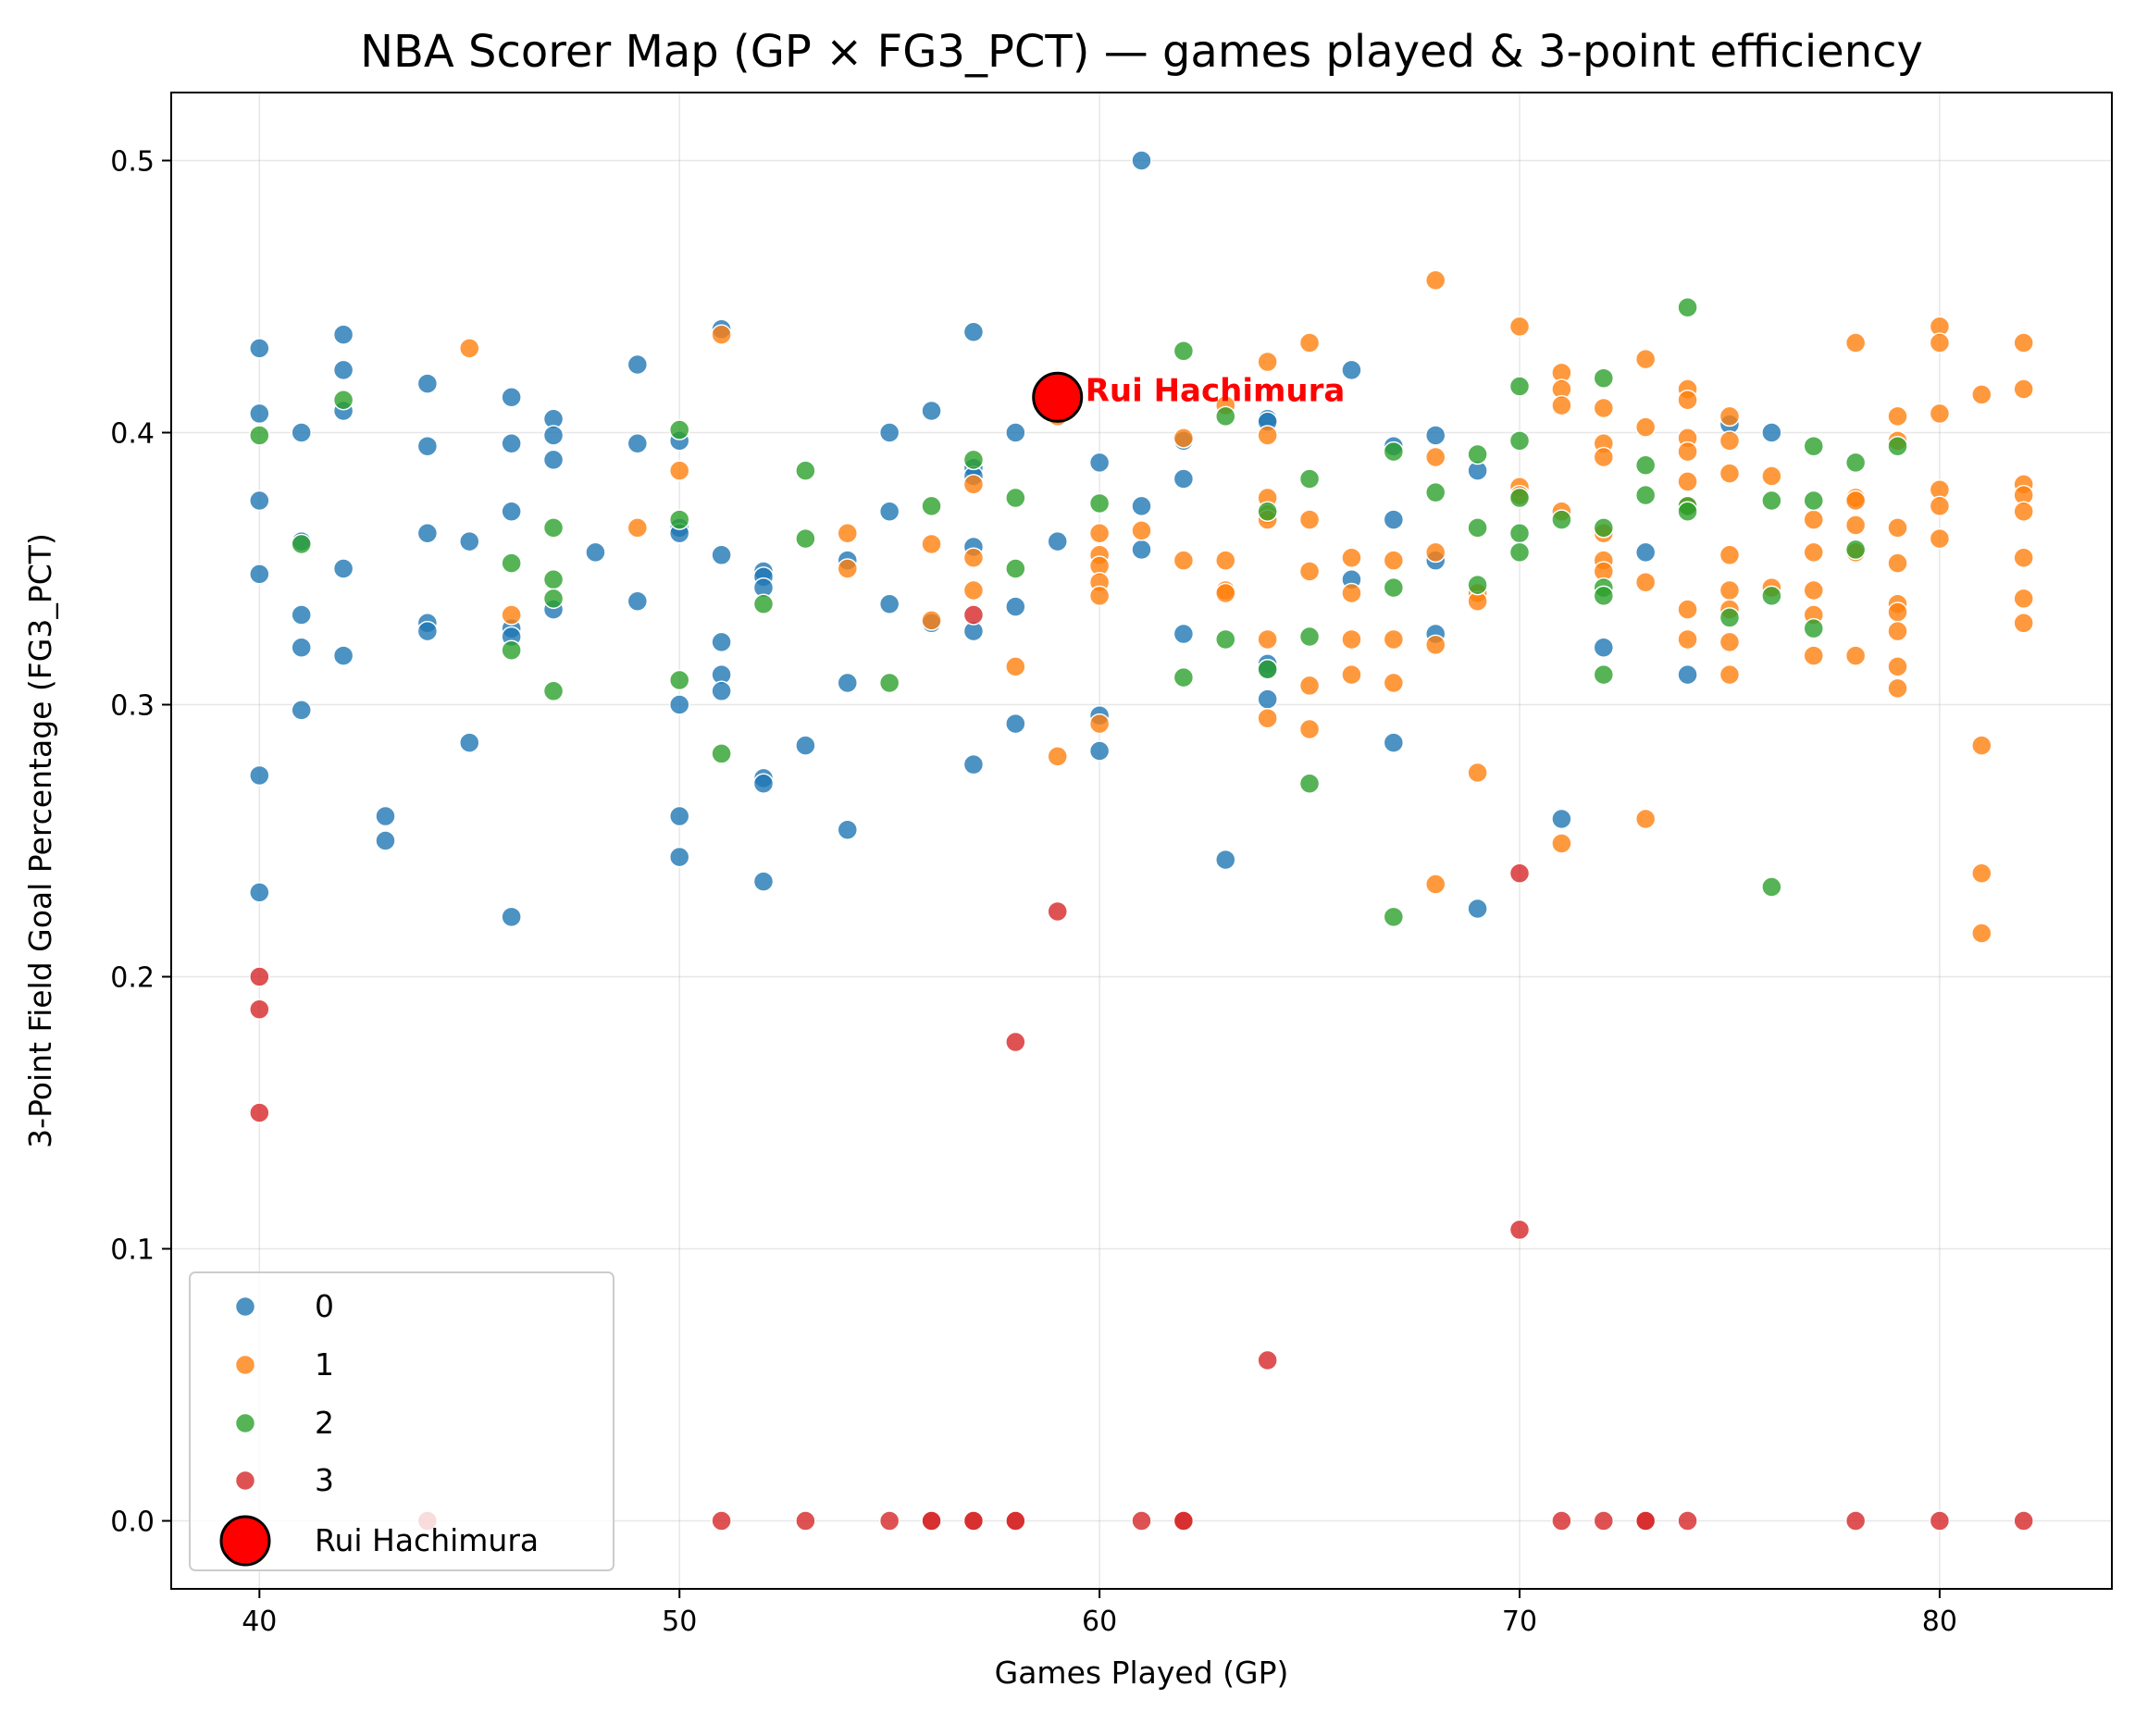 This screenshot has height=1736, width=2135. I want to click on legend-marker-highlight, so click(245, 1541).